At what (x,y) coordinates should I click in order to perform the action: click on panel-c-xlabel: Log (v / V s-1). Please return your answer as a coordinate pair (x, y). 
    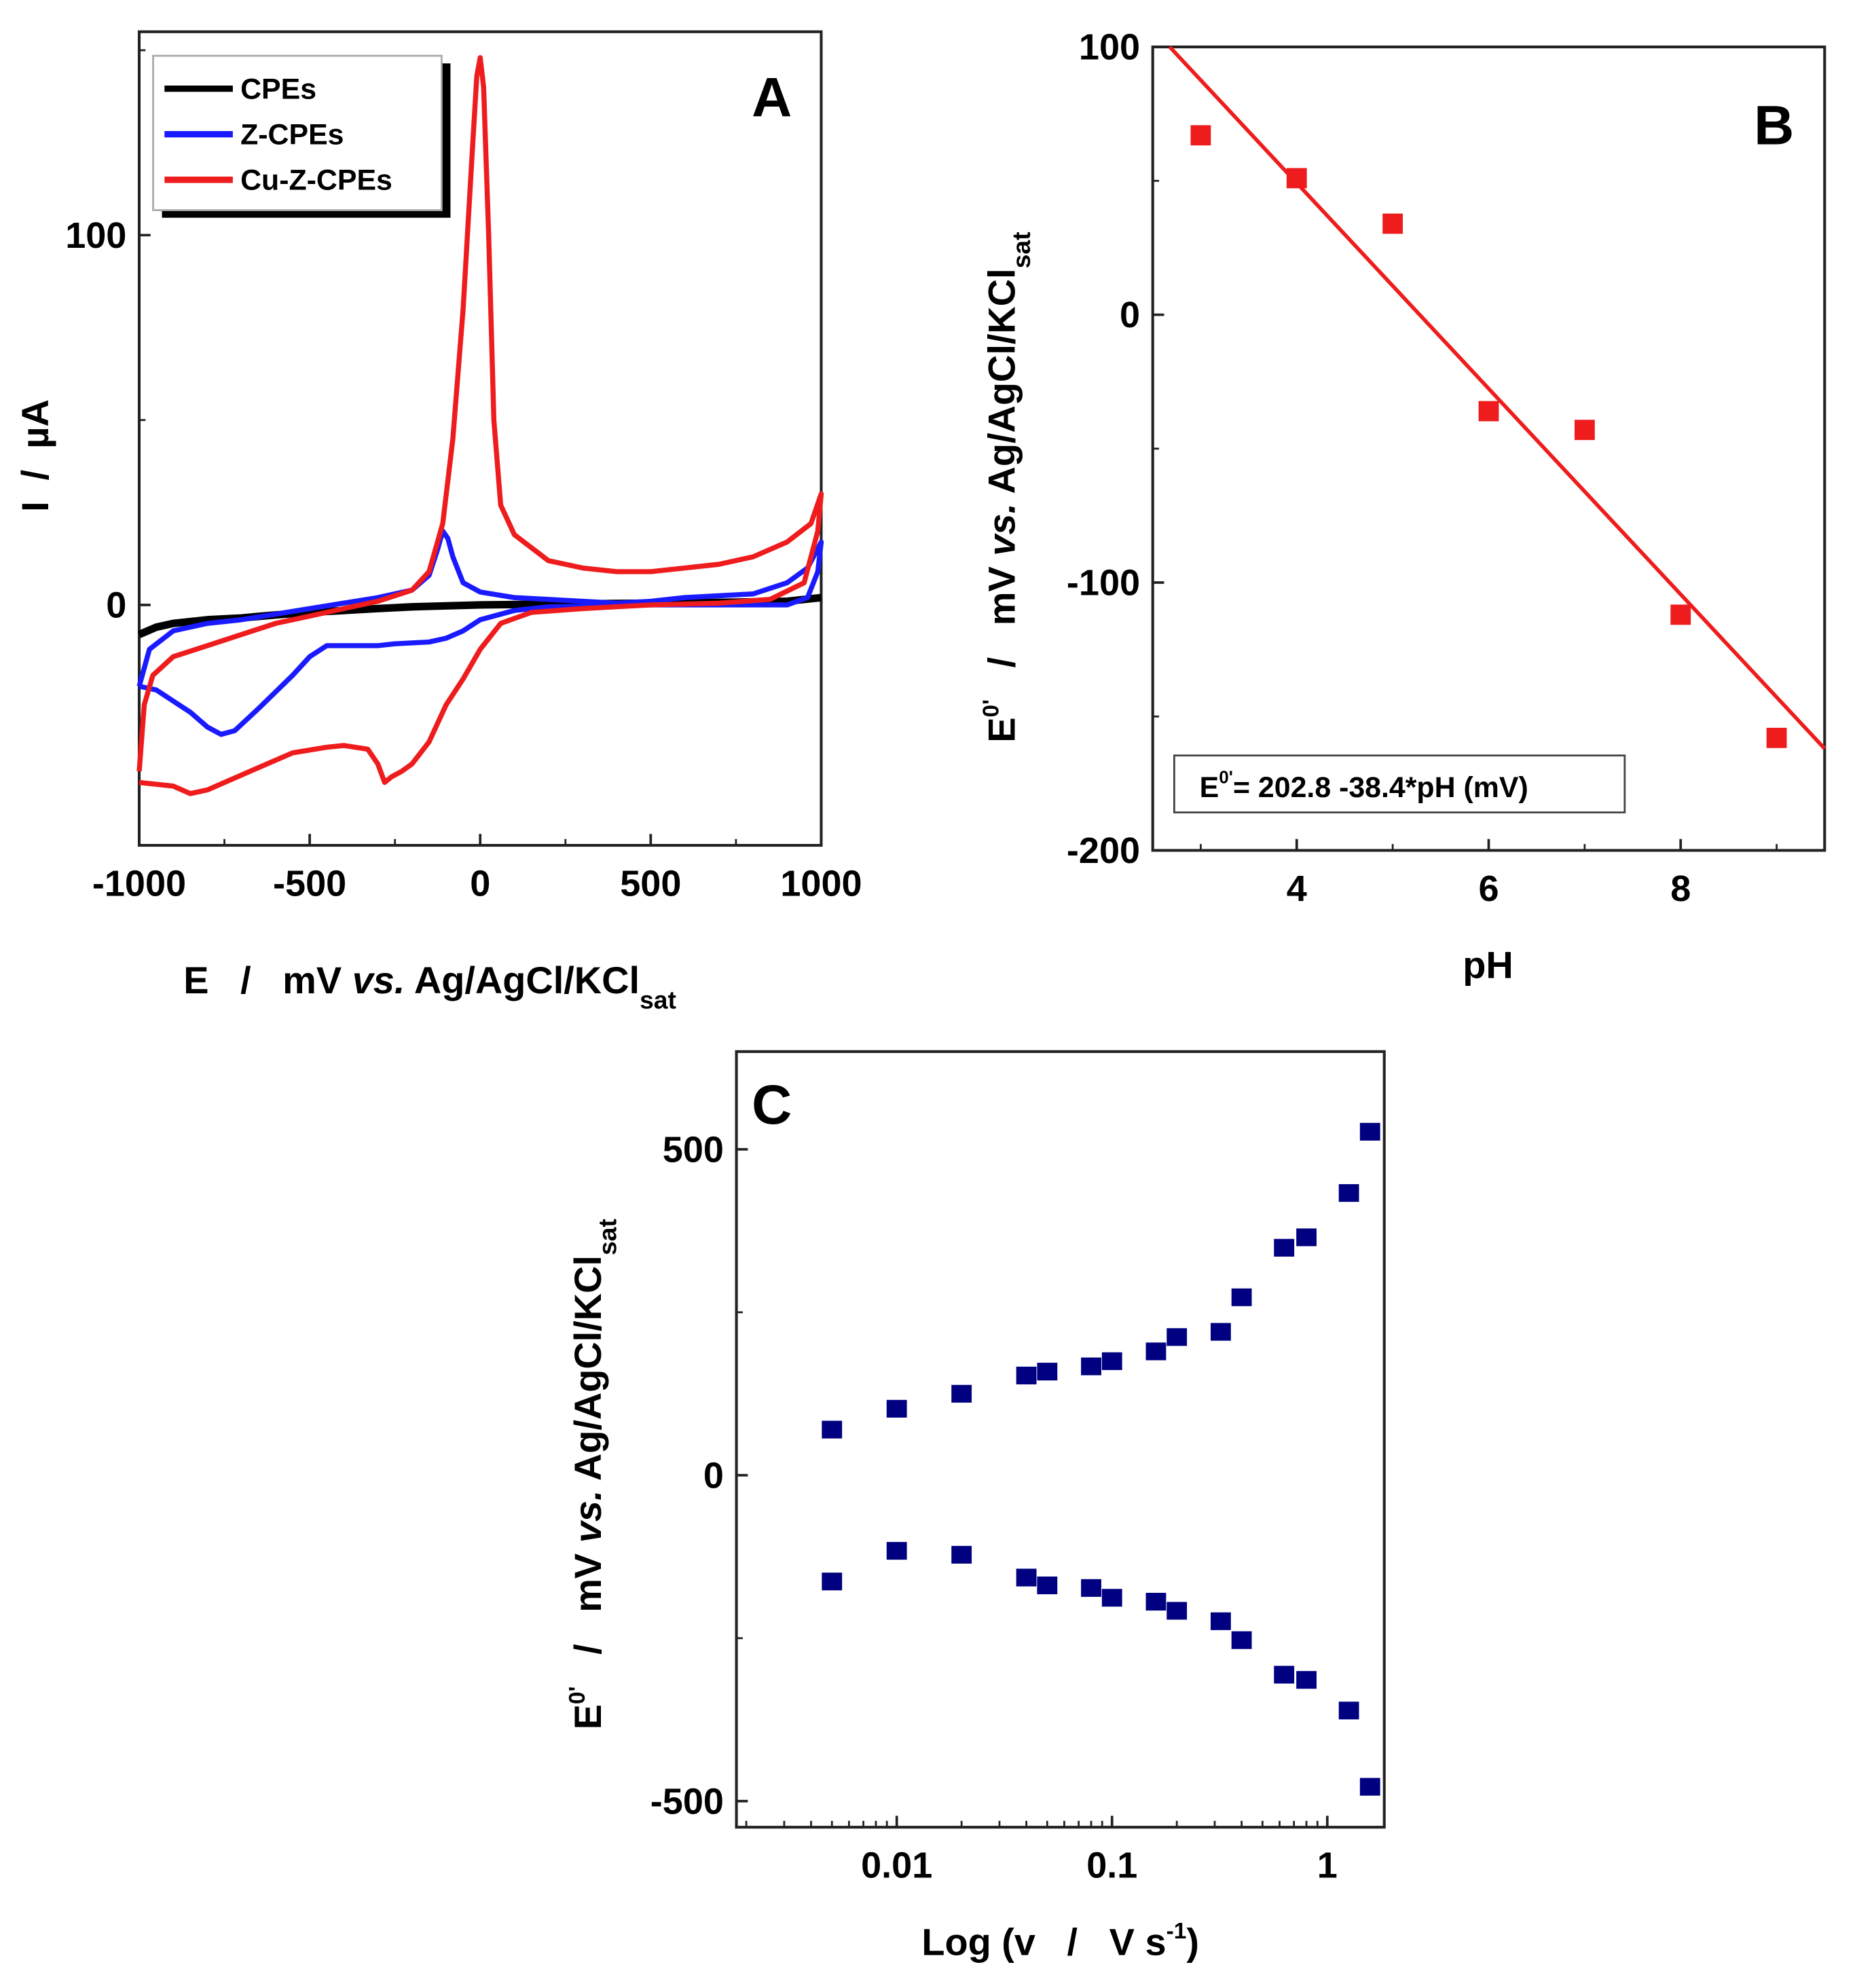
    Looking at the image, I should click on (1060, 1941).